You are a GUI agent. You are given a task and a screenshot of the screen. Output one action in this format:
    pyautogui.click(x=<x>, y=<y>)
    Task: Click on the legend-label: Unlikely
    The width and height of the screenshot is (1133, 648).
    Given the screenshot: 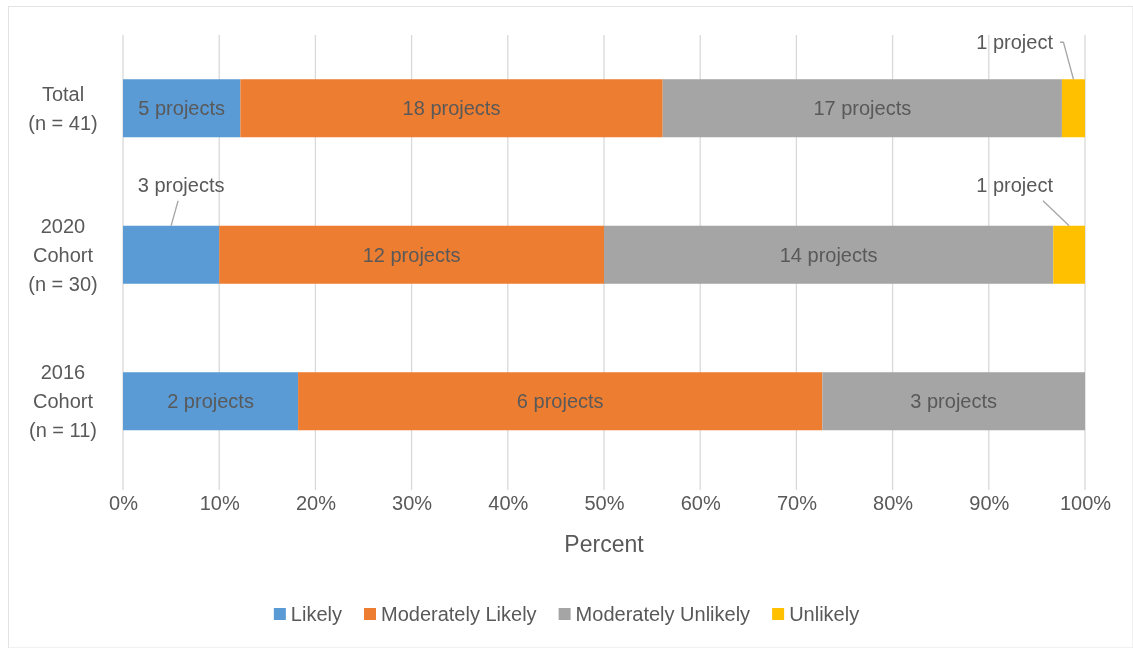 What is the action you would take?
    pyautogui.click(x=824, y=614)
    